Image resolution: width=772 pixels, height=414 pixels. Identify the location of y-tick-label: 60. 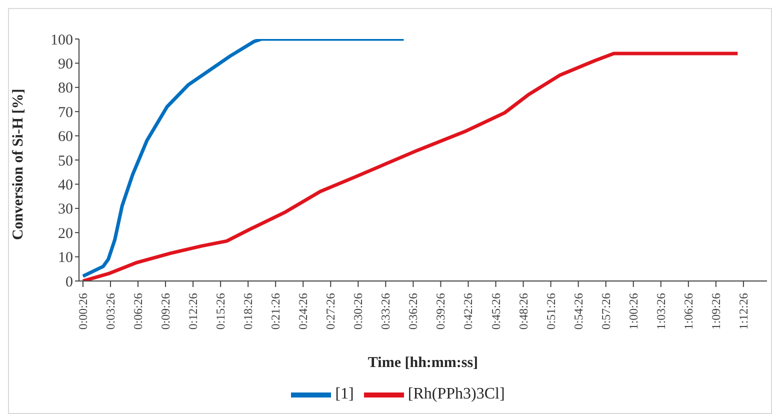
(65, 137).